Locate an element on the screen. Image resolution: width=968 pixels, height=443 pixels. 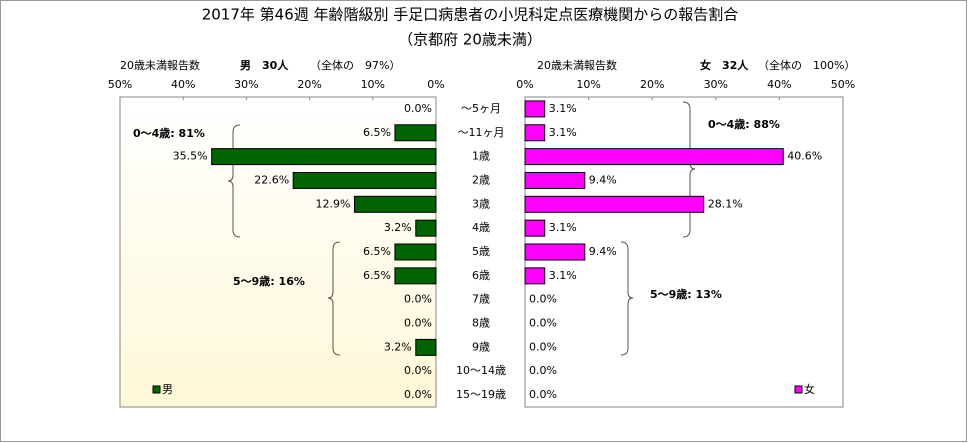
category-label: 1歳 is located at coordinates (481, 156).